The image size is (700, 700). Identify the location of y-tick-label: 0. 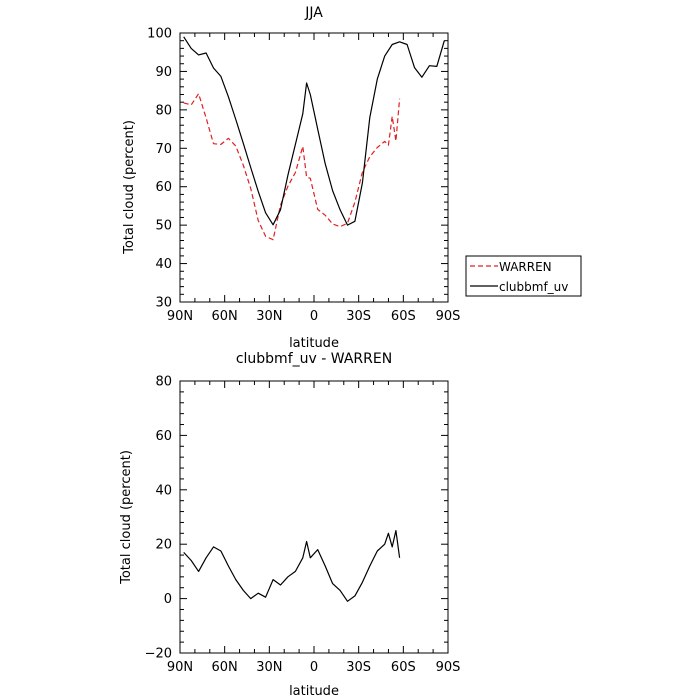
(168, 599).